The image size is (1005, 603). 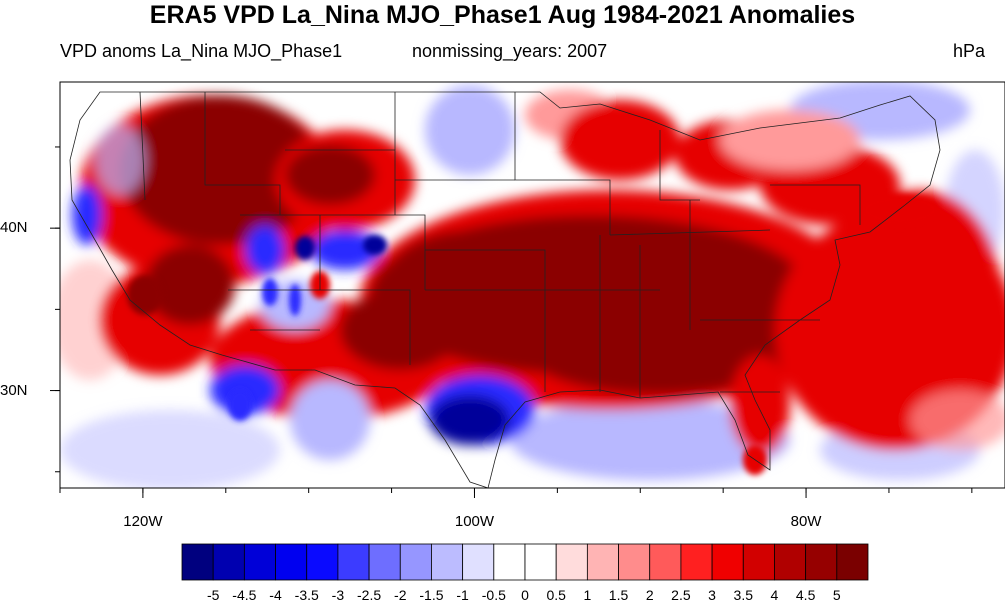 I want to click on colorbar-label: -3.5, so click(x=306, y=595).